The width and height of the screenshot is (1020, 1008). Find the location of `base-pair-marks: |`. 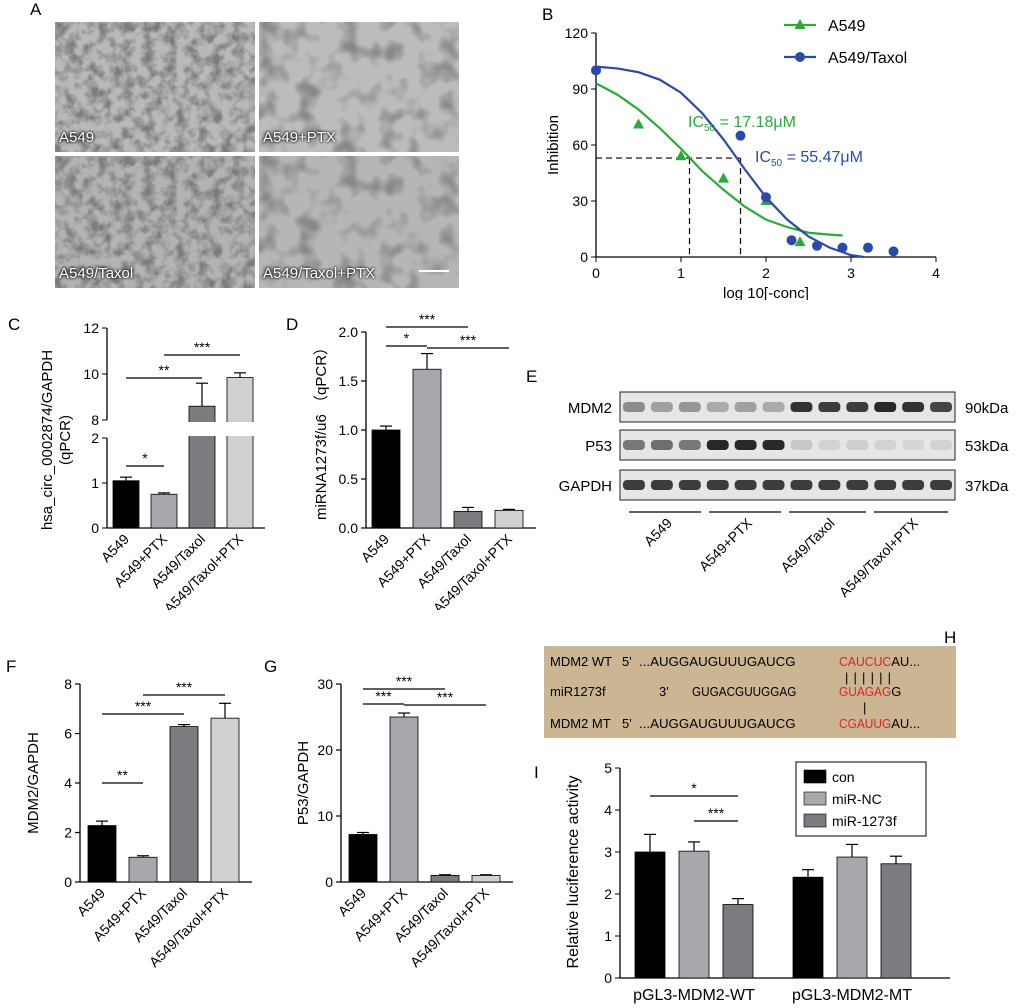

base-pair-marks: | is located at coordinates (864, 707).